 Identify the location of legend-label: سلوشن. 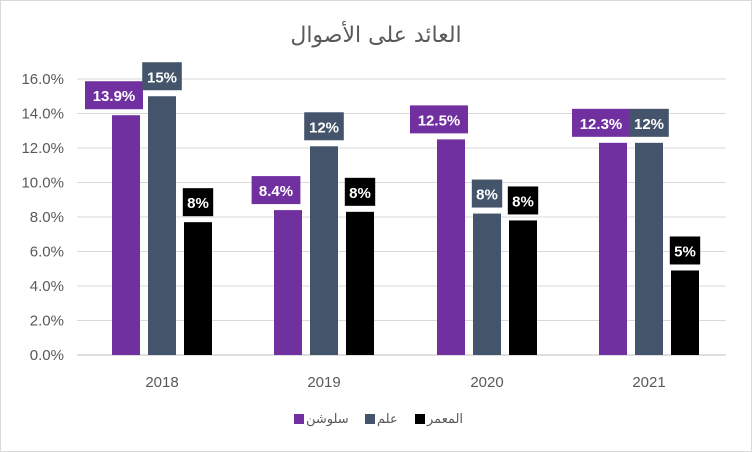
(327, 419).